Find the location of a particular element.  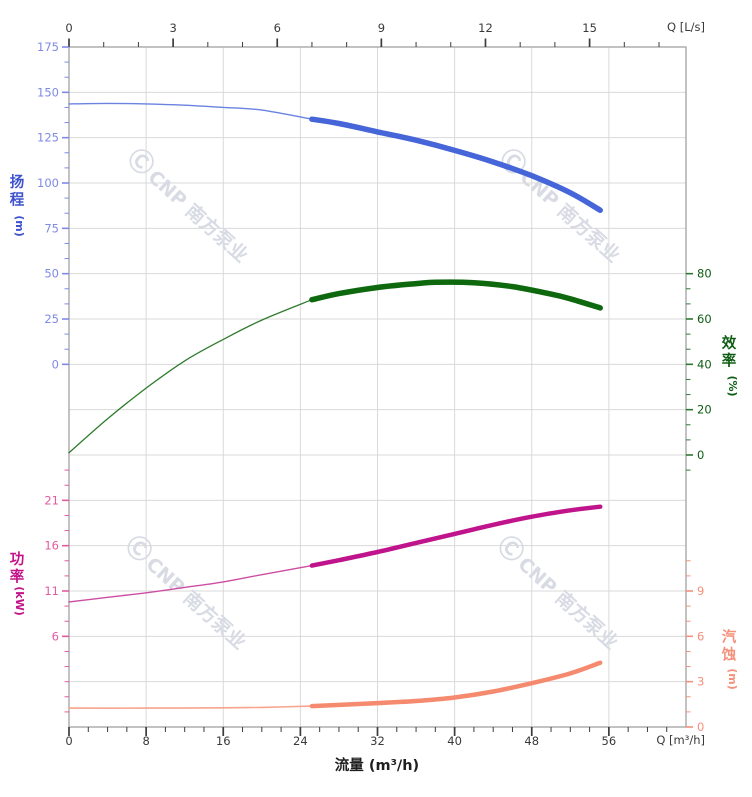

y-axis-title-eff: 效率 (%) is located at coordinates (730, 365).